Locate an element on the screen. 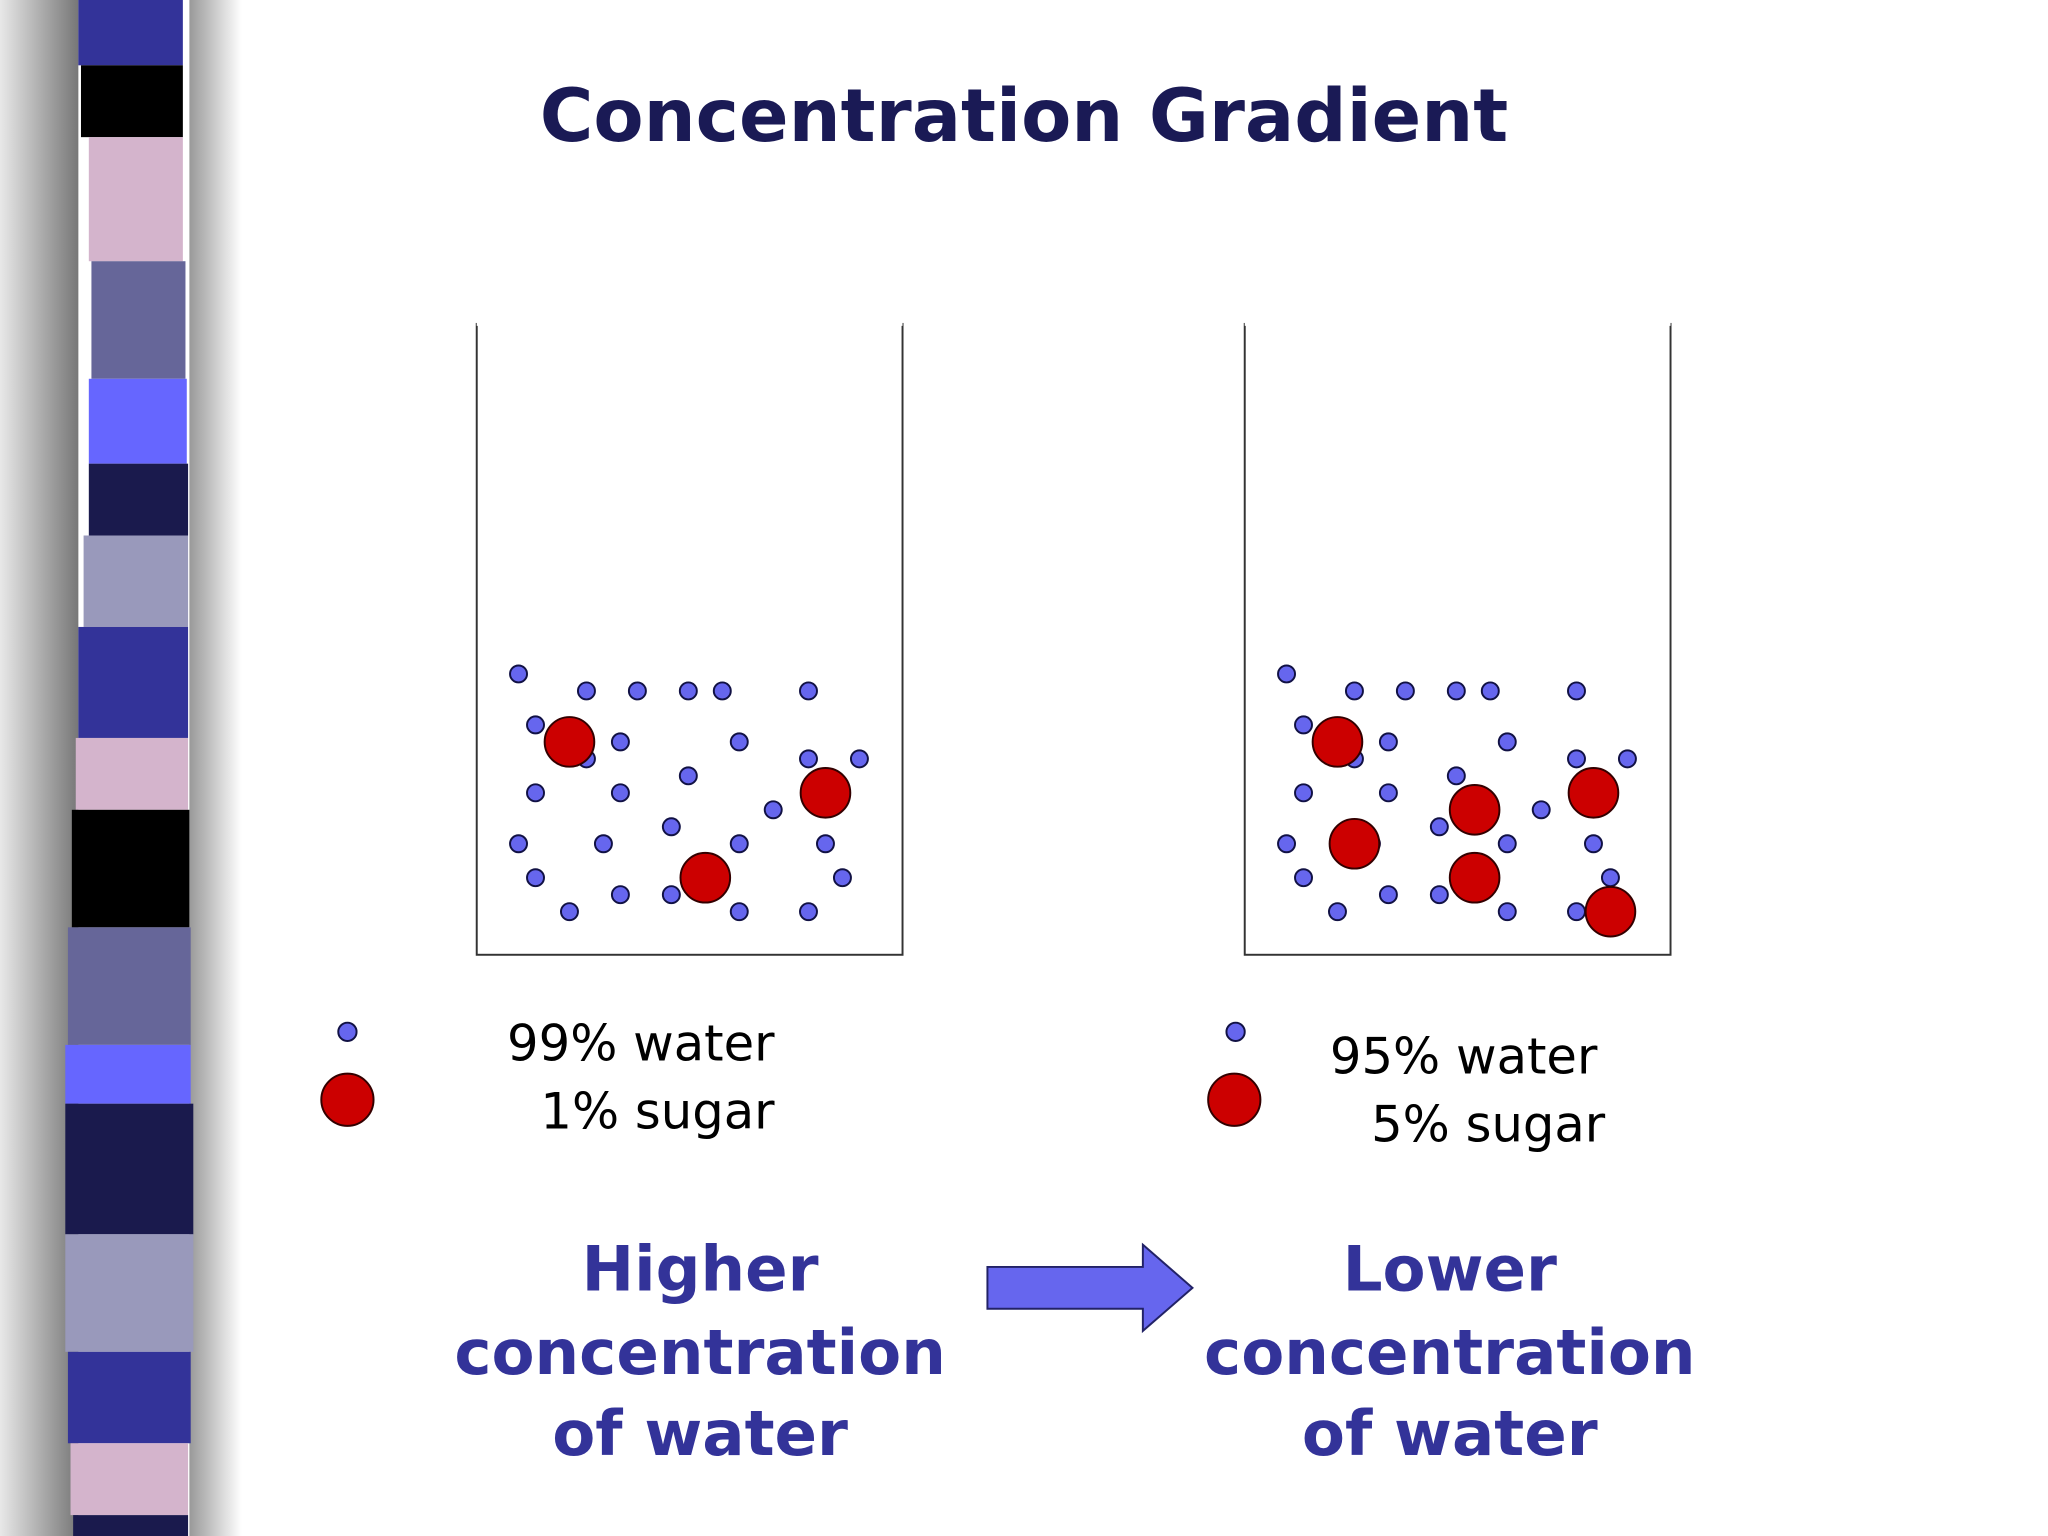 The image size is (2048, 1536). legend-sugar: 1% sugar is located at coordinates (657, 1111).